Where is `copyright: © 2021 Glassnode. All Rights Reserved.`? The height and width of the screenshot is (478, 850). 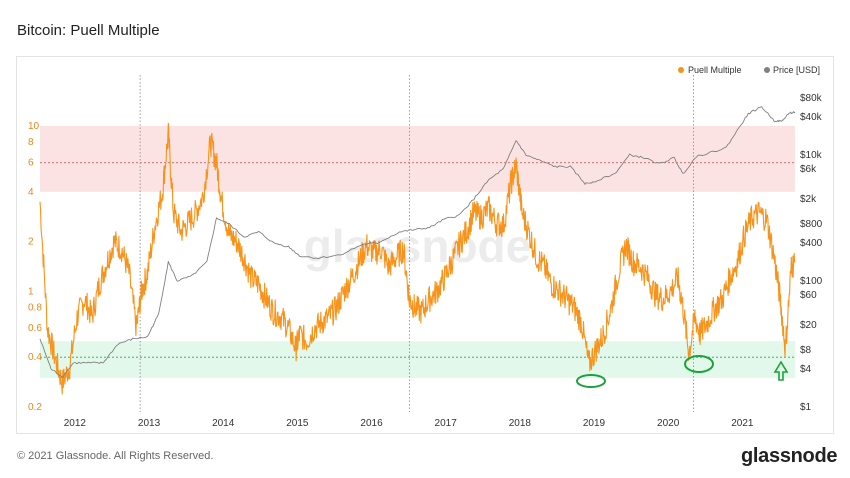
copyright: © 2021 Glassnode. All Rights Reserved. is located at coordinates (115, 456).